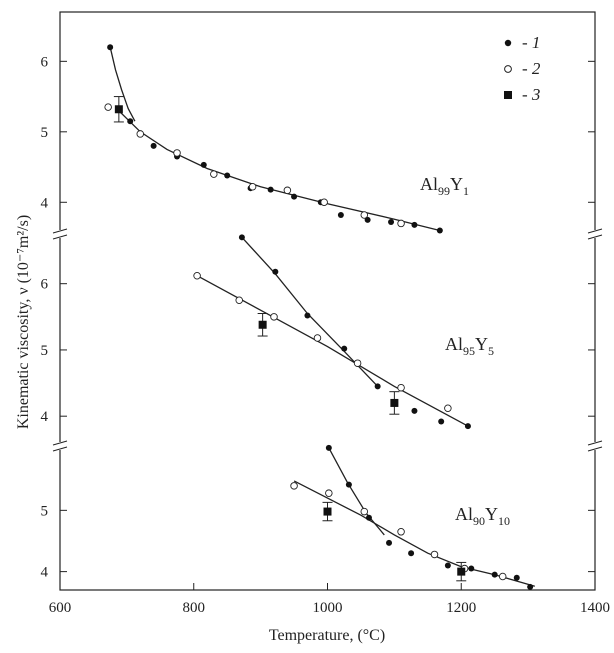 This screenshot has width=614, height=653. What do you see at coordinates (444, 186) in the screenshot?
I see `panel-label: Al99Y1` at bounding box center [444, 186].